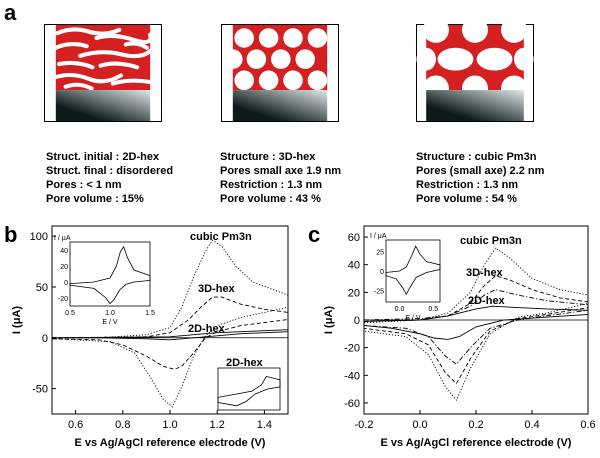 The height and width of the screenshot is (458, 600). What do you see at coordinates (314, 234) in the screenshot?
I see `panel-label-c: c` at bounding box center [314, 234].